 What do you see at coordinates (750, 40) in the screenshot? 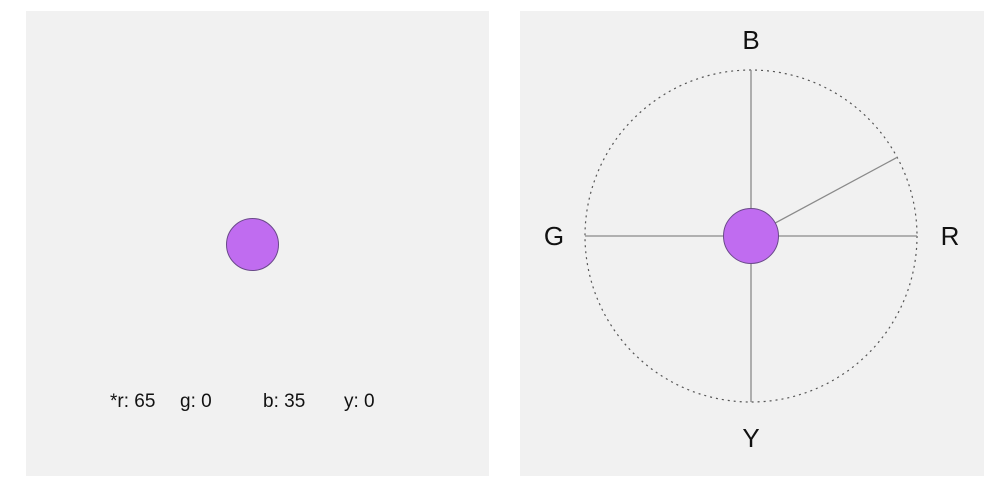
I see `axis-label-b: B` at bounding box center [750, 40].